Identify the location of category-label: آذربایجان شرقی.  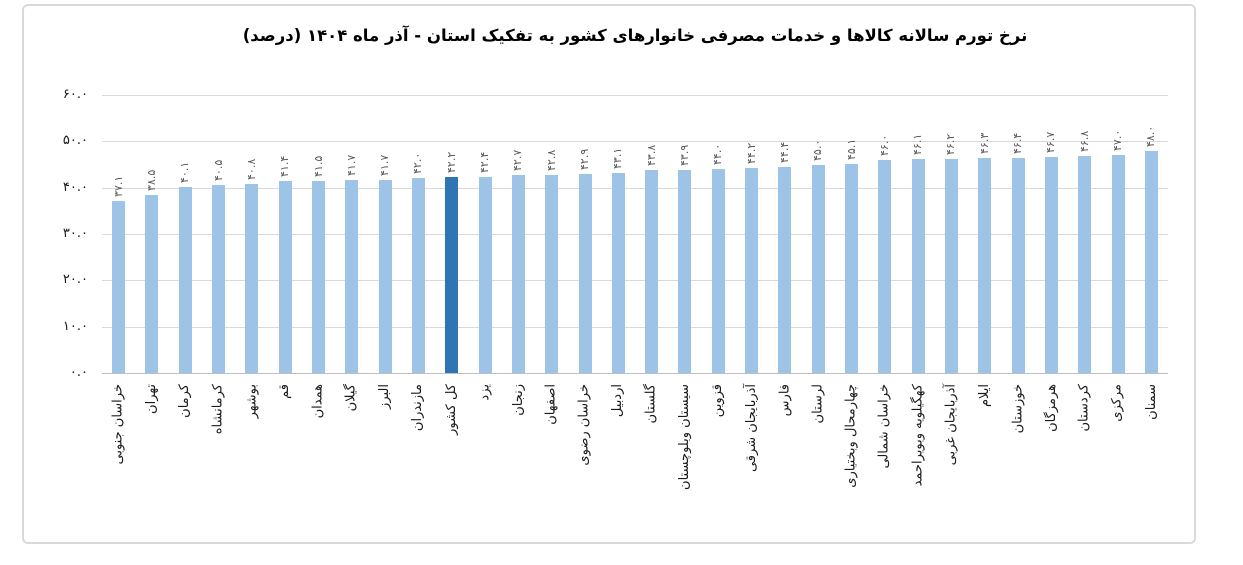
(751, 428).